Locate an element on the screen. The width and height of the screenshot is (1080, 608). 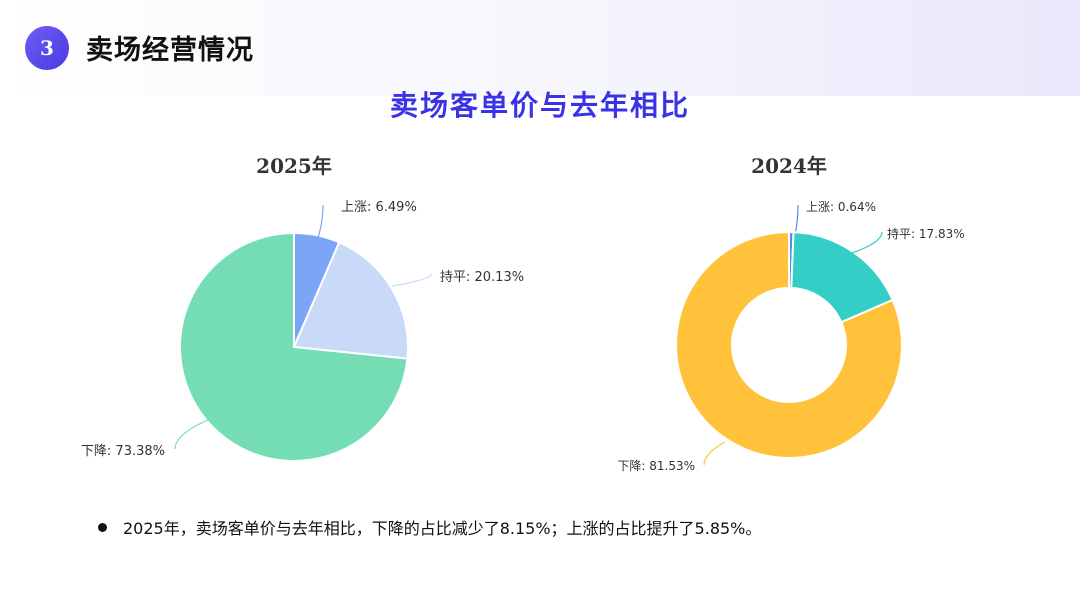
pie-2024-label-持平: 持平: 17.83% is located at coordinates (926, 233).